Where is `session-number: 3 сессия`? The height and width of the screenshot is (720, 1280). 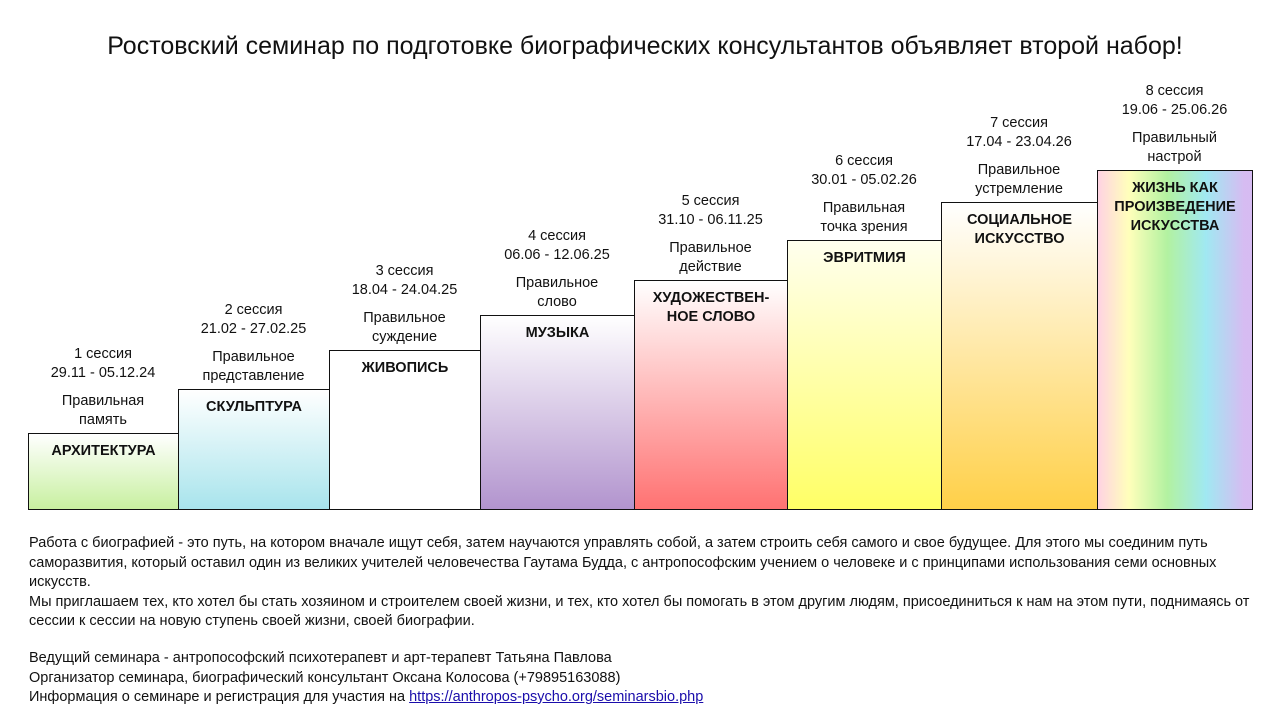 session-number: 3 сессия is located at coordinates (404, 271).